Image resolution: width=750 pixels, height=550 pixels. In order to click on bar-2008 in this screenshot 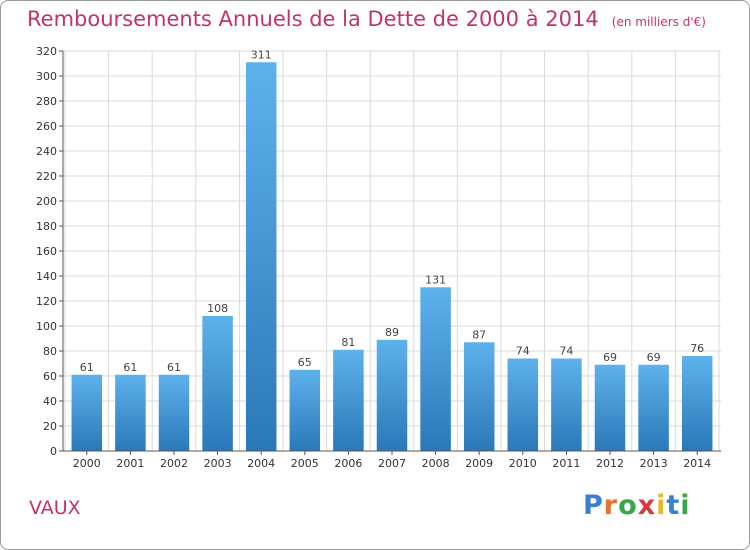, I will do `click(435, 369)`.